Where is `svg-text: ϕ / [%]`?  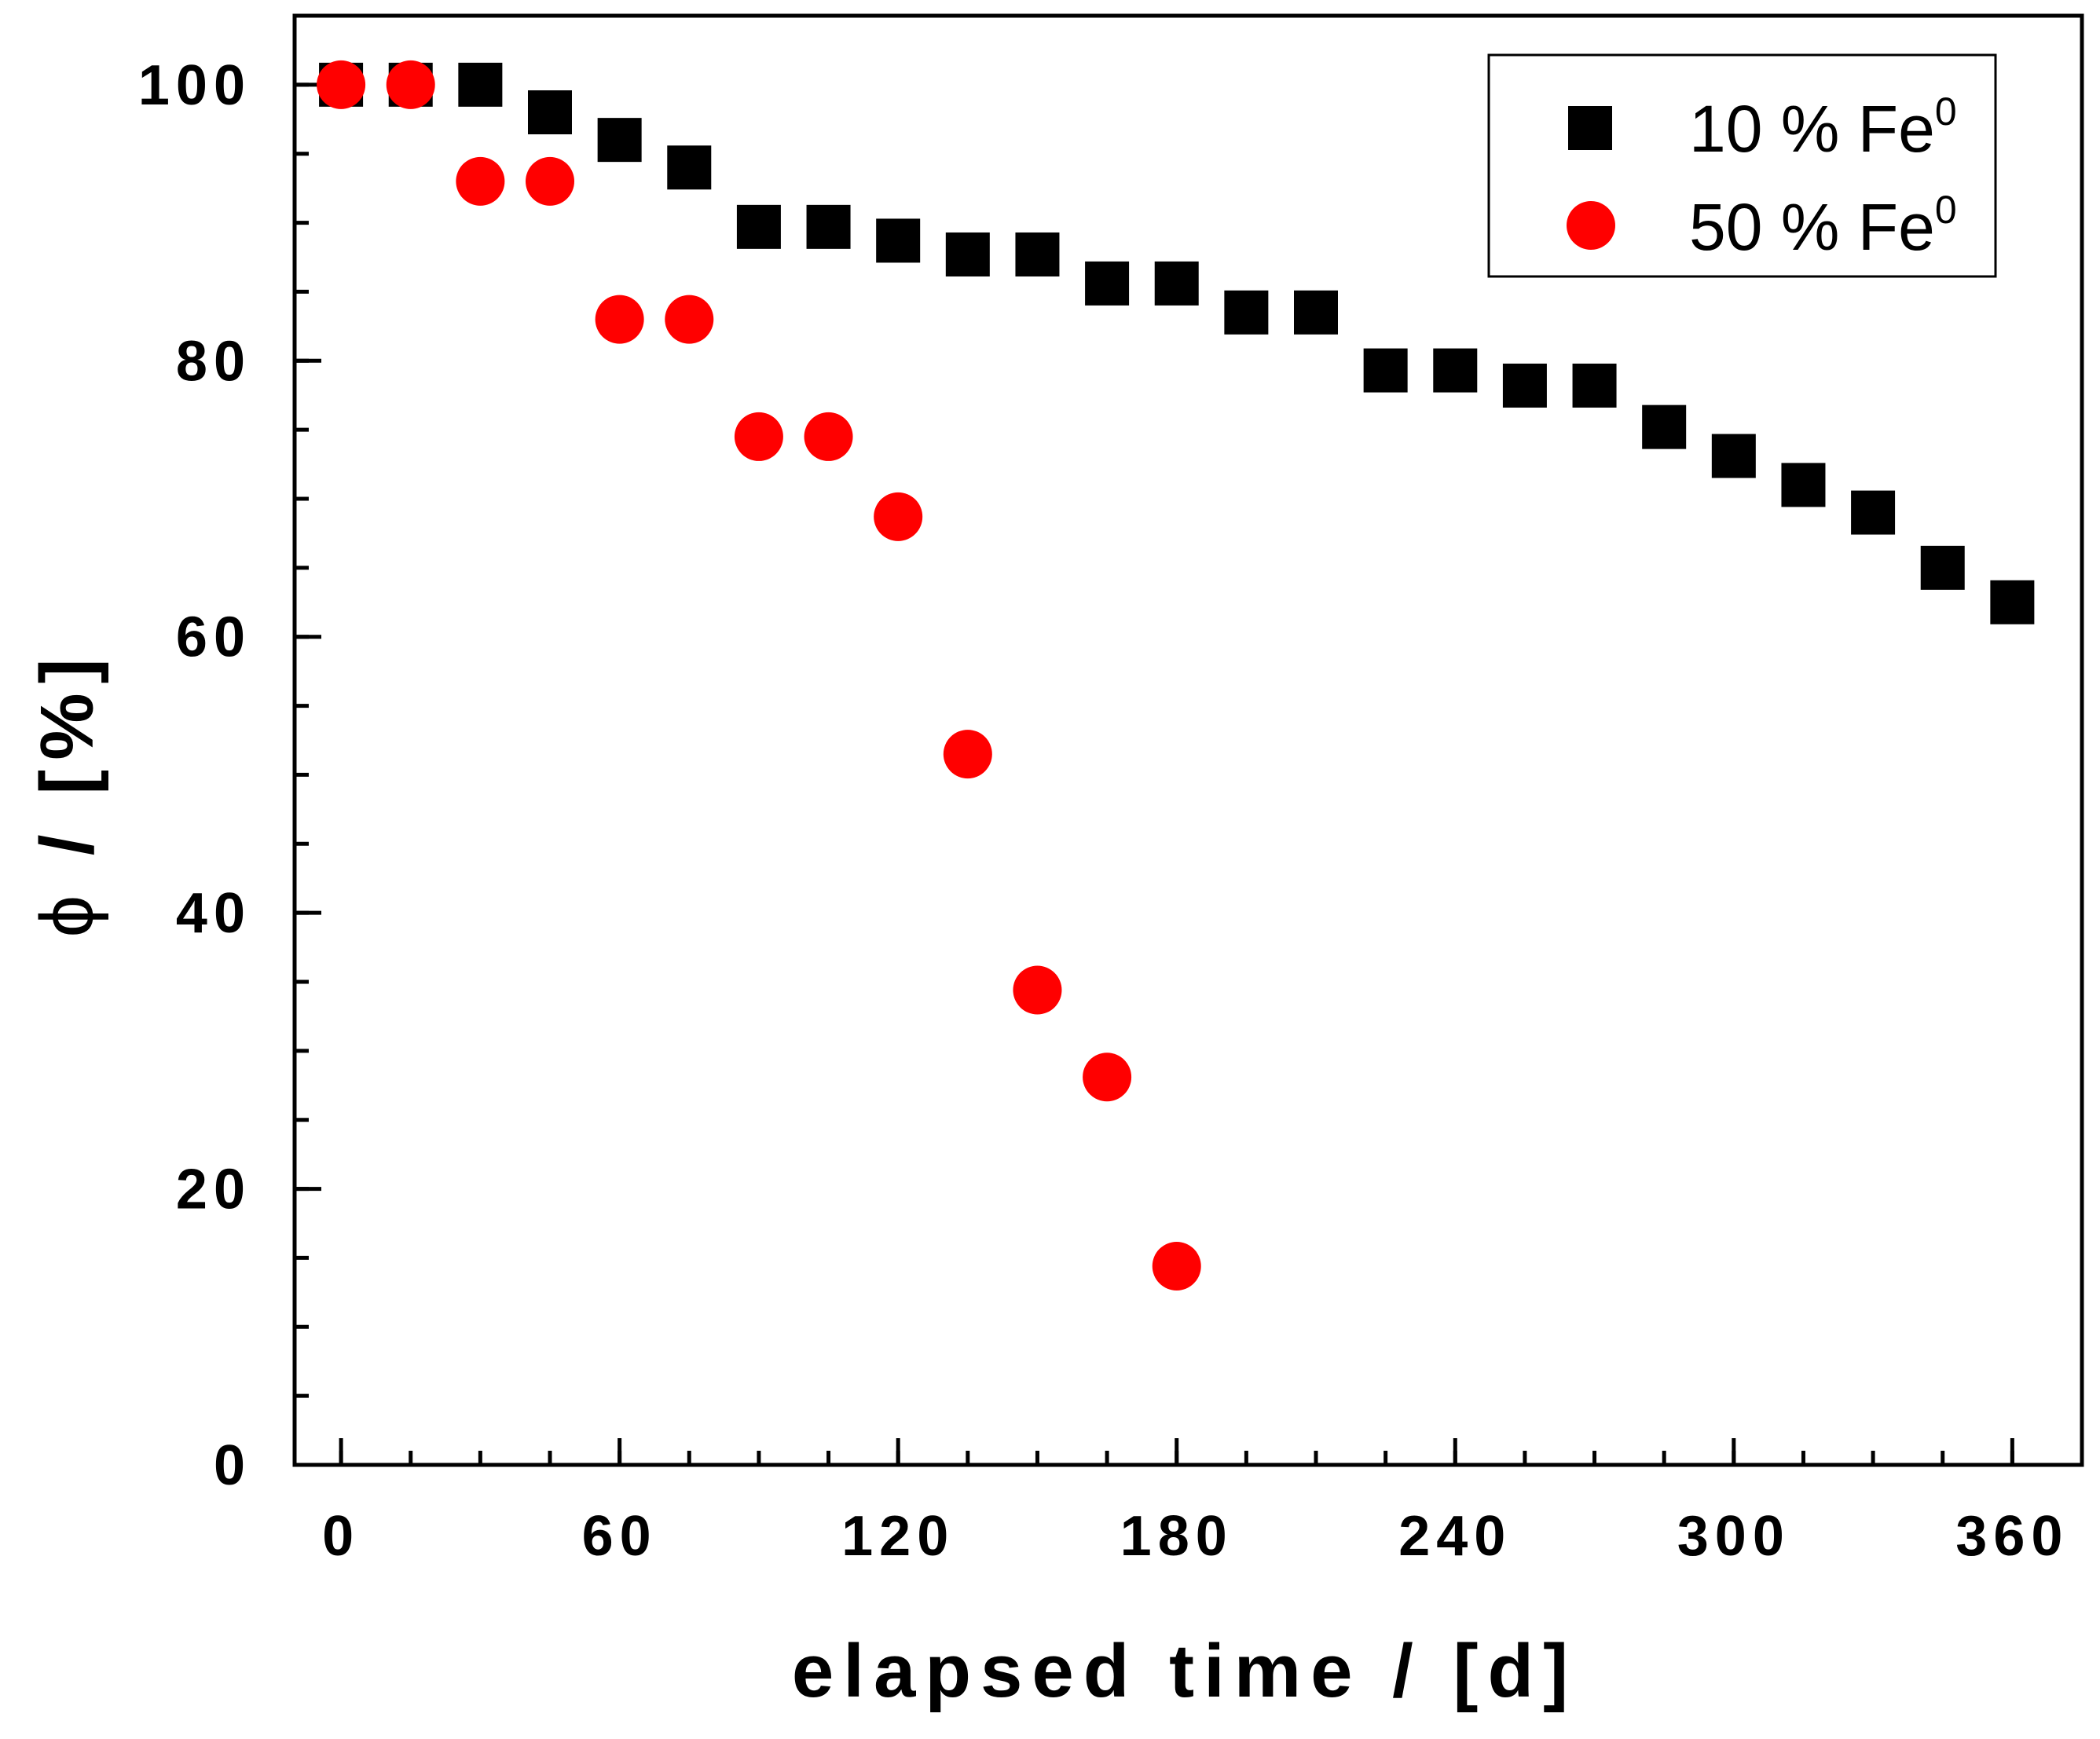 svg-text: ϕ / [%] is located at coordinates (67, 793).